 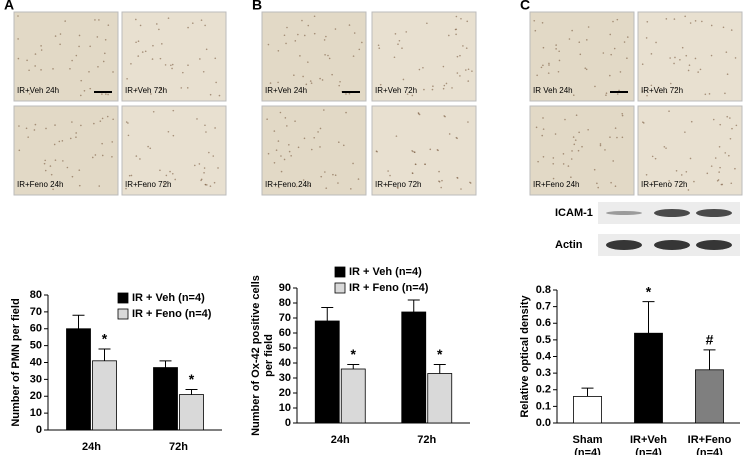 I want to click on x-tick-label: (n=4), so click(x=587, y=451).